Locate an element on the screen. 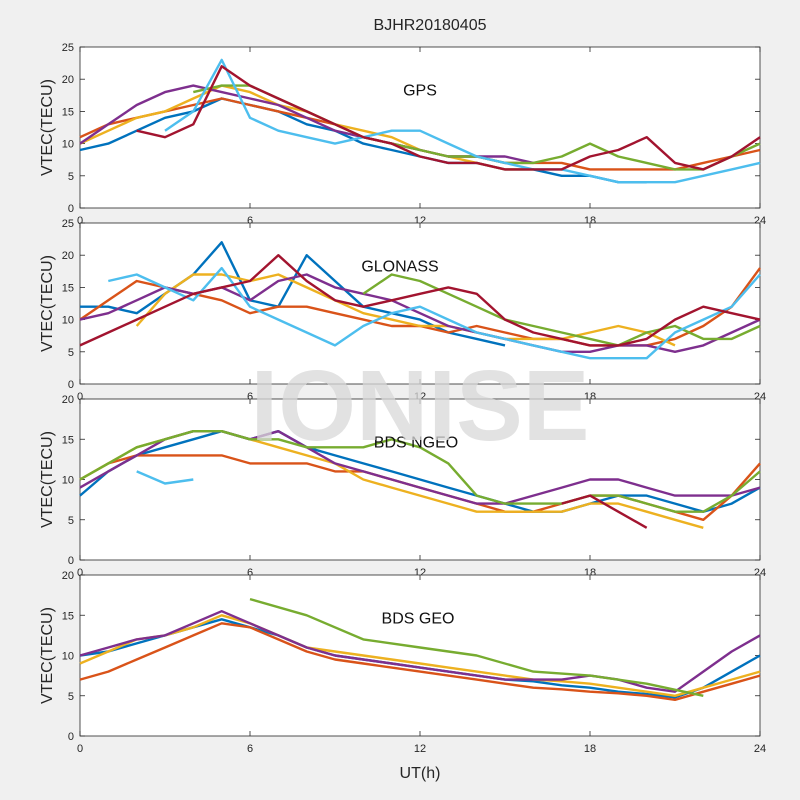 This screenshot has width=800, height=800. x-tick-label: 24 is located at coordinates (760, 749).